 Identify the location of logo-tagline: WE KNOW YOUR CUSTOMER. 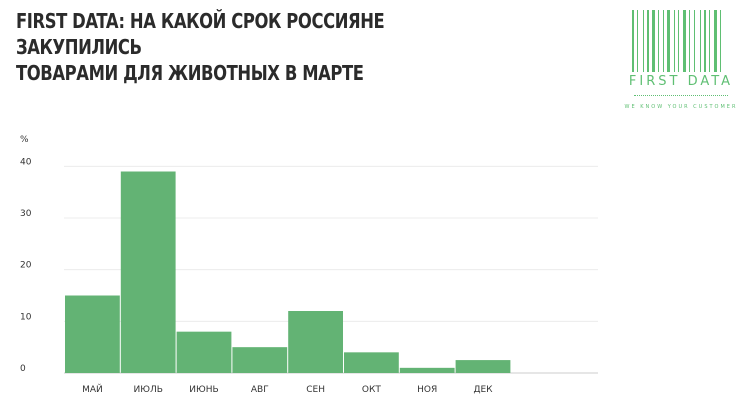
(681, 107).